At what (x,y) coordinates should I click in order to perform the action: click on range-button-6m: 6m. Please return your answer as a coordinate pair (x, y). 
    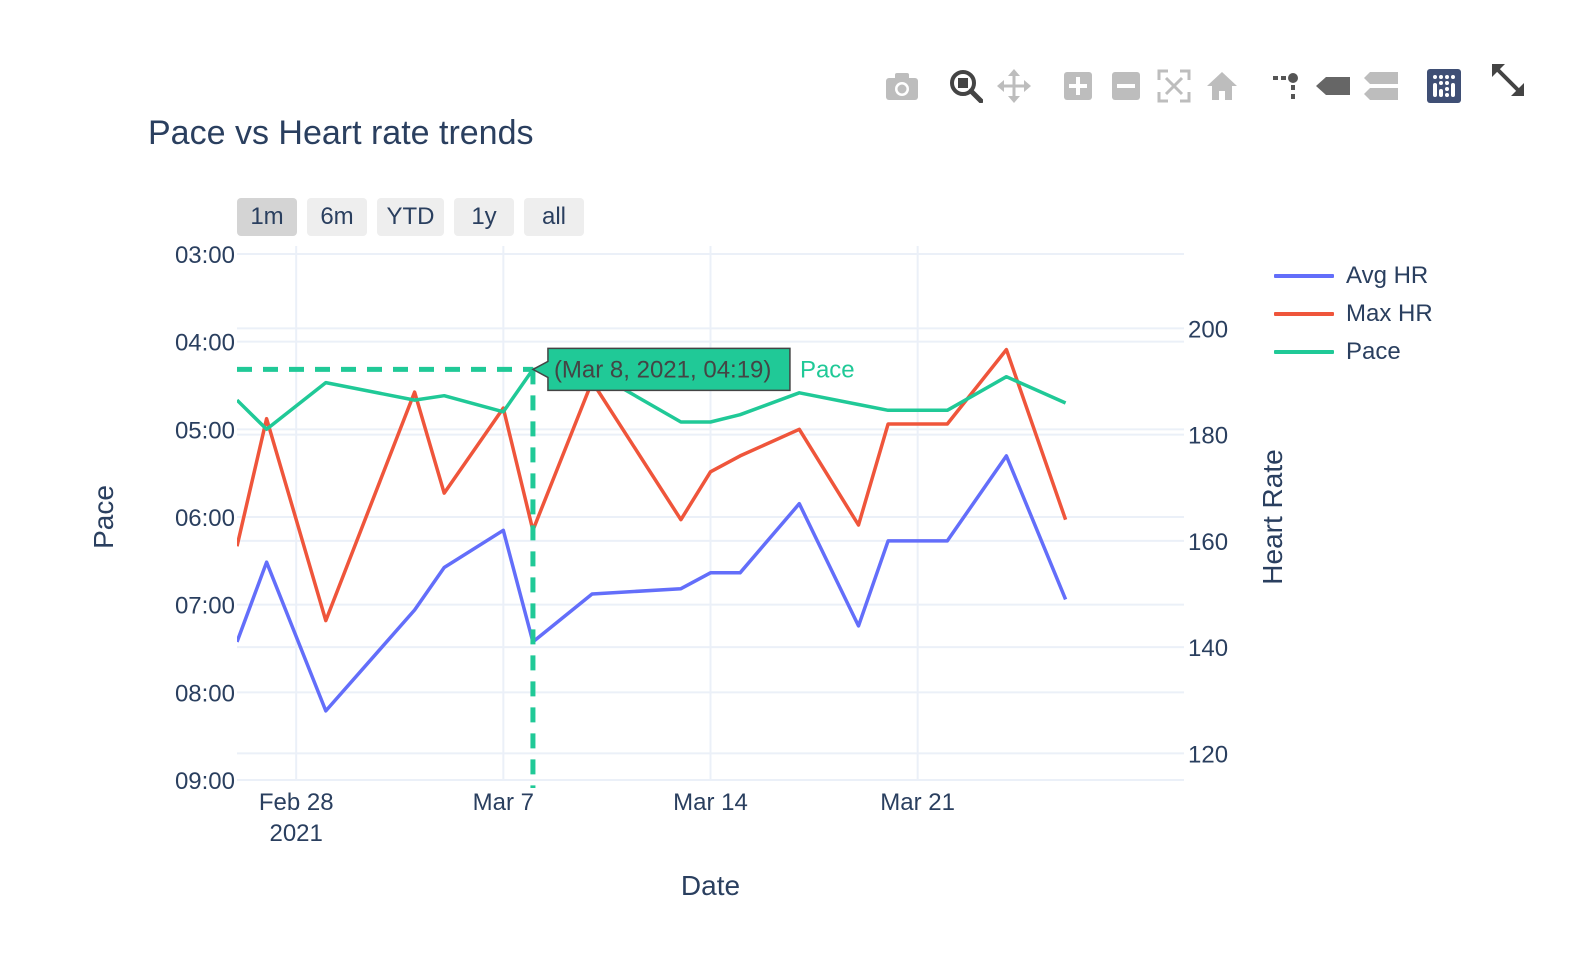
    Looking at the image, I should click on (337, 217).